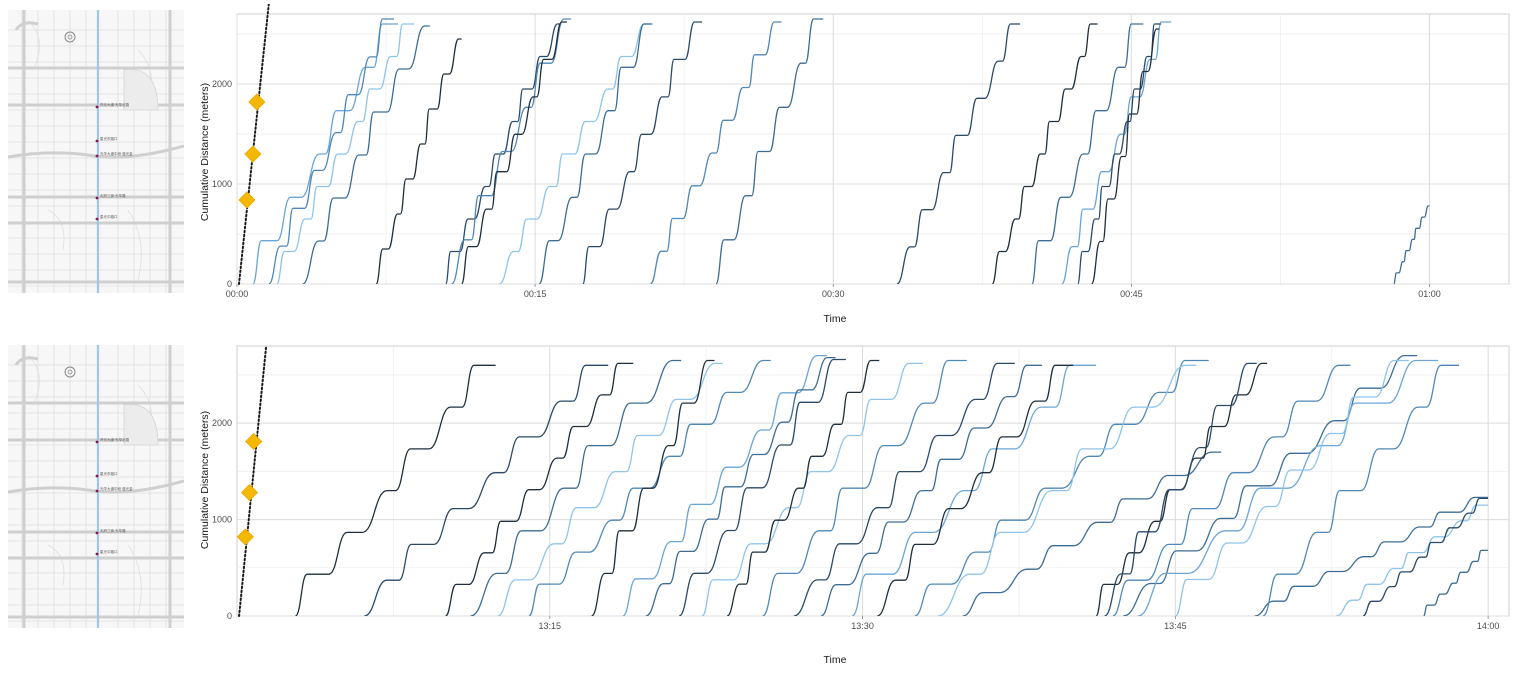 The height and width of the screenshot is (680, 1539). Describe the element at coordinates (535, 294) in the screenshot. I see `x-tick-label: 00:15` at that location.